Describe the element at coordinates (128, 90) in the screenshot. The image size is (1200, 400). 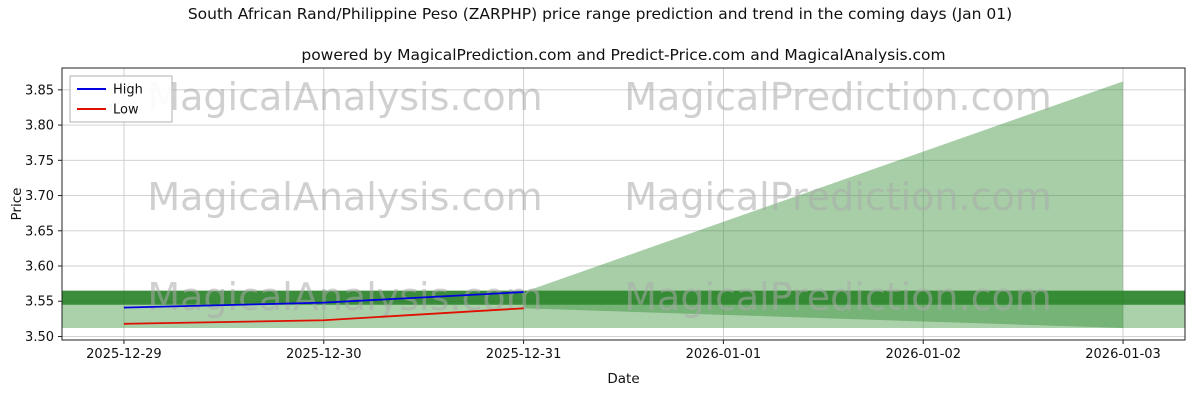
I see `legend-label: High` at that location.